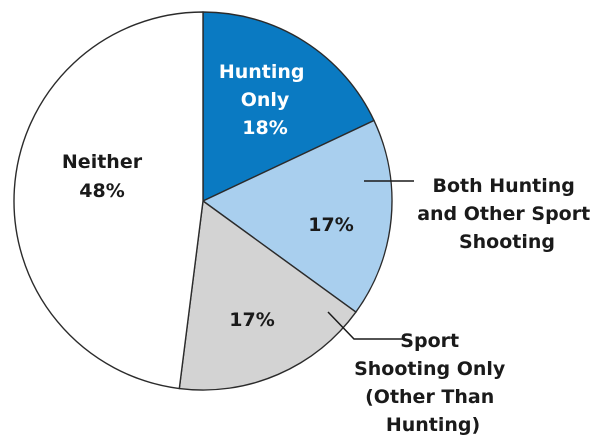  I want to click on slice-label-line: Only, so click(265, 100).